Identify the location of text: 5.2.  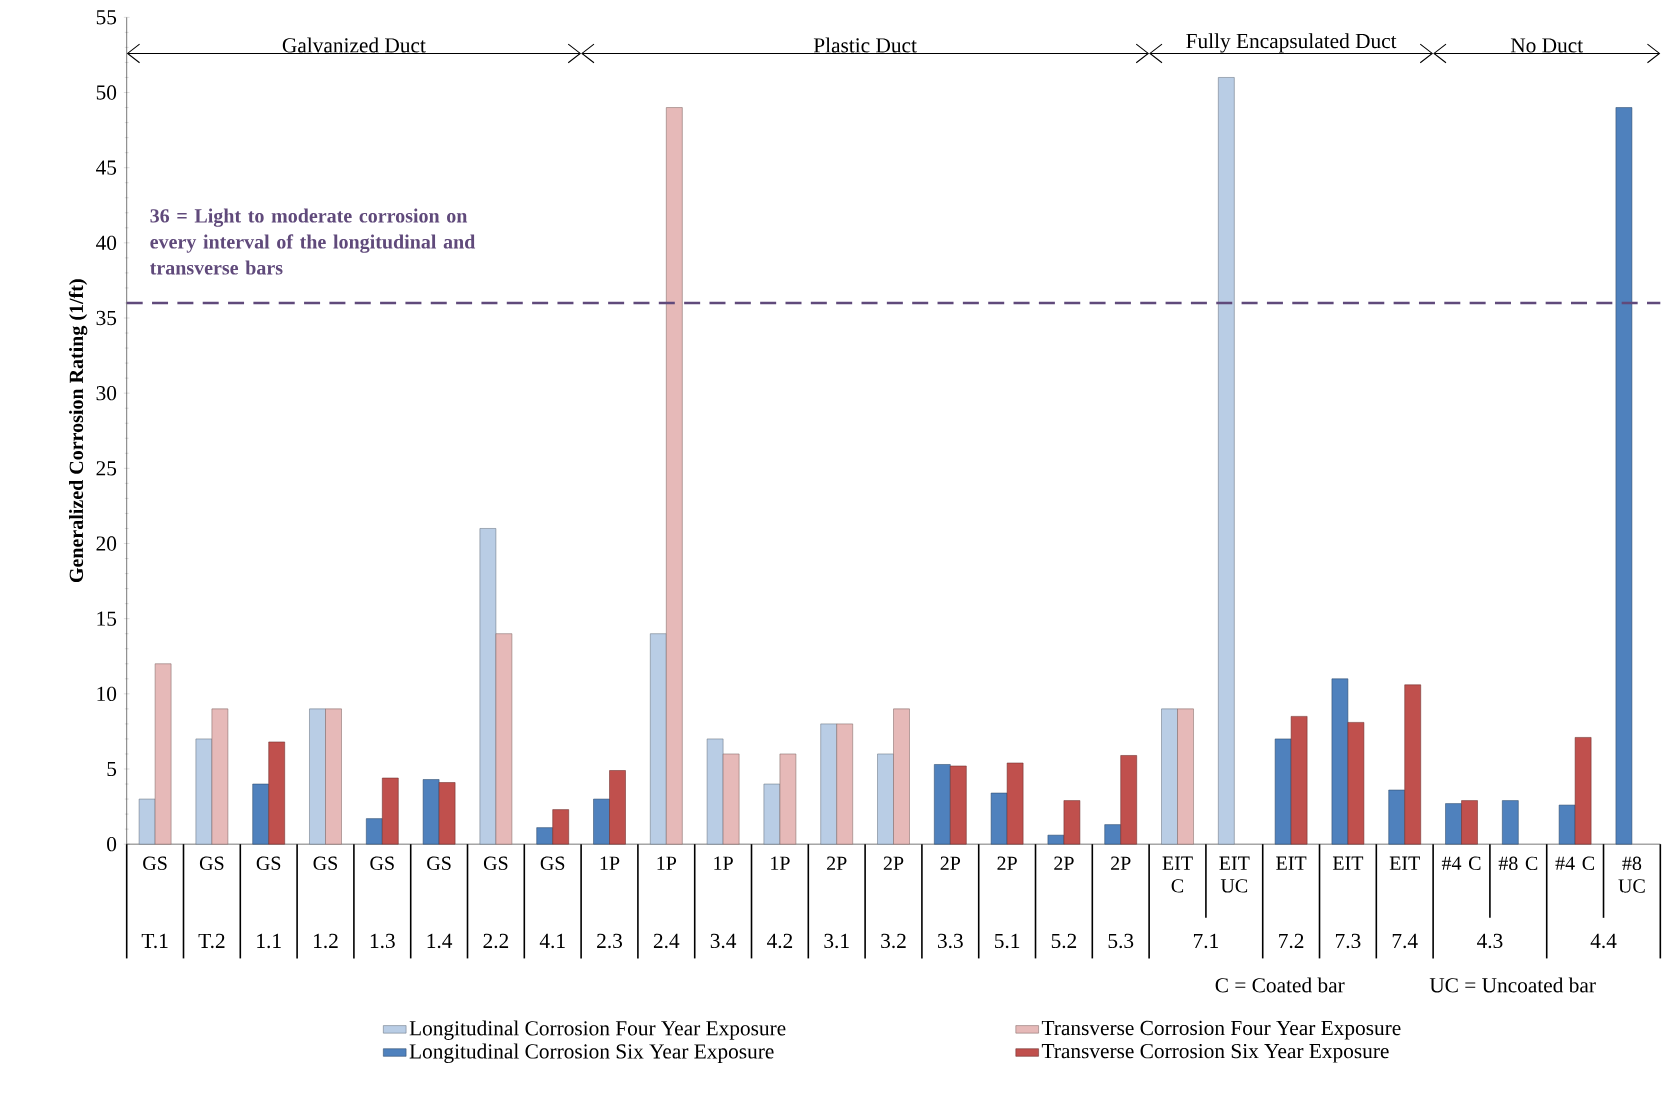
(1064, 941).